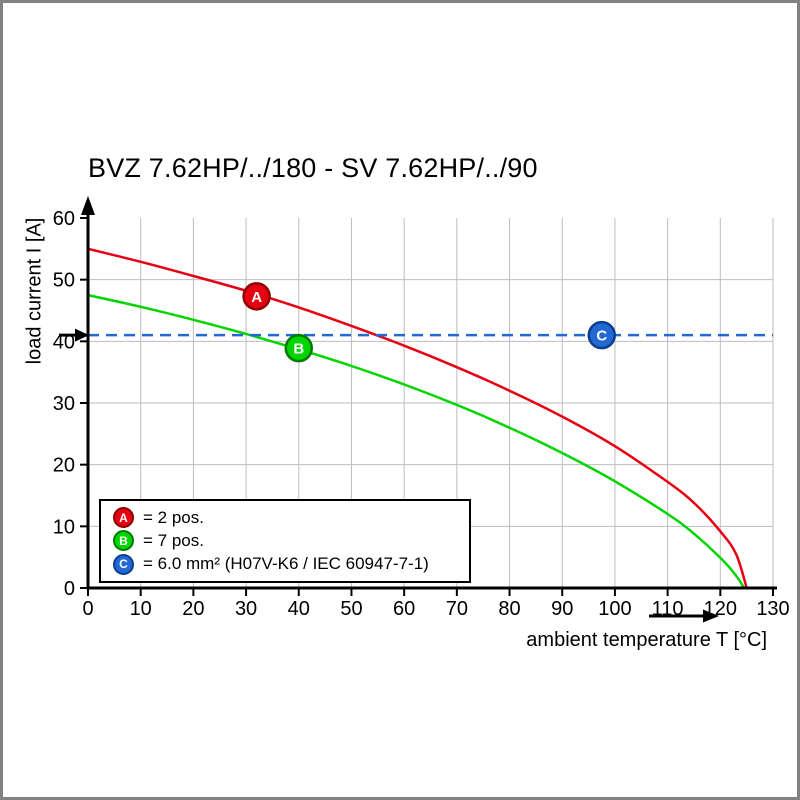  I want to click on curve-marker-B-icon, so click(299, 348).